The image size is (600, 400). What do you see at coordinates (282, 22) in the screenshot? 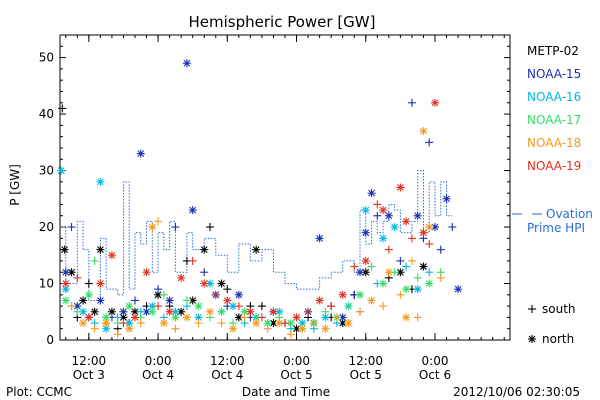
I see `chart-title: Hemispheric Power [GW]` at bounding box center [282, 22].